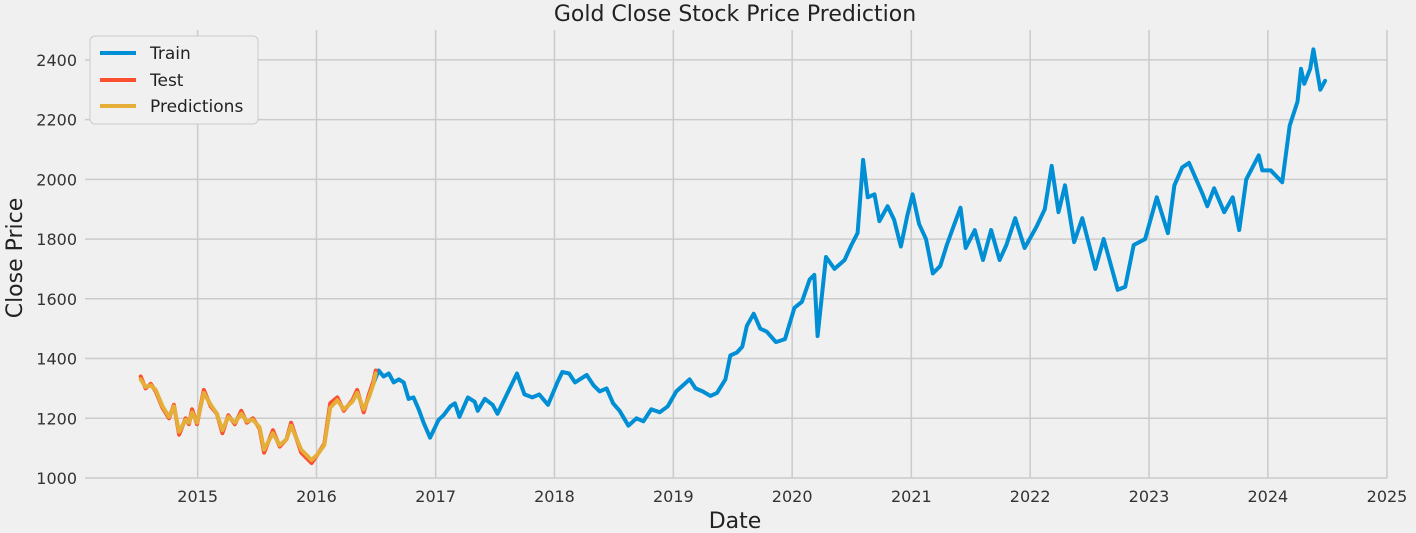 The width and height of the screenshot is (1416, 533). What do you see at coordinates (435, 496) in the screenshot?
I see `x-tick-label: 2017` at bounding box center [435, 496].